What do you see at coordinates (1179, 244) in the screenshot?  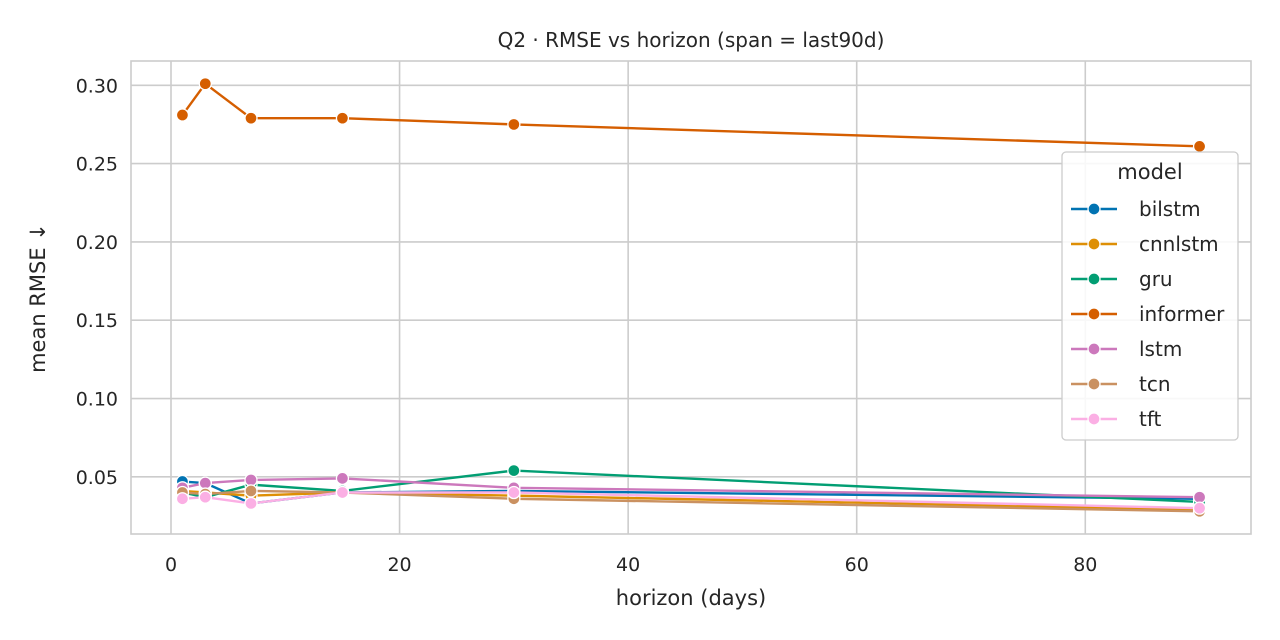 I see `legend-label: cnnlstm` at bounding box center [1179, 244].